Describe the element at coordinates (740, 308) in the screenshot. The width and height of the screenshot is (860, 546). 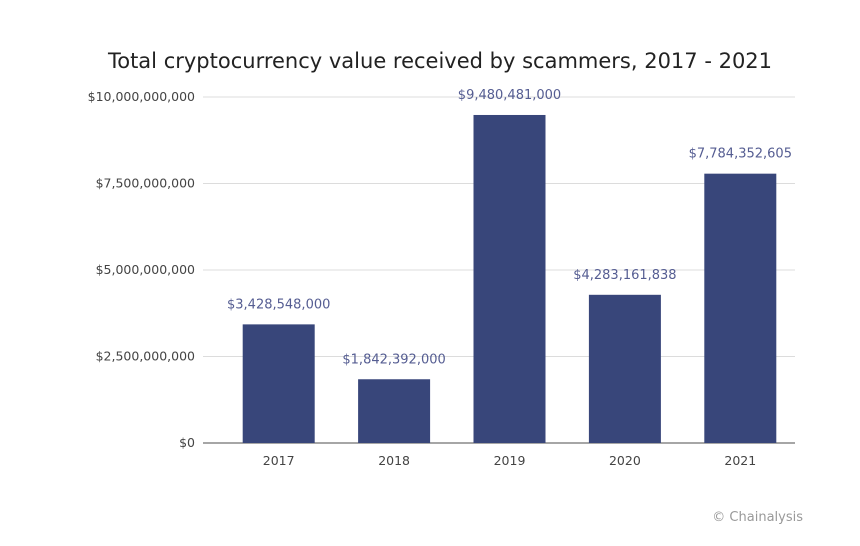
I see `bar-2021` at that location.